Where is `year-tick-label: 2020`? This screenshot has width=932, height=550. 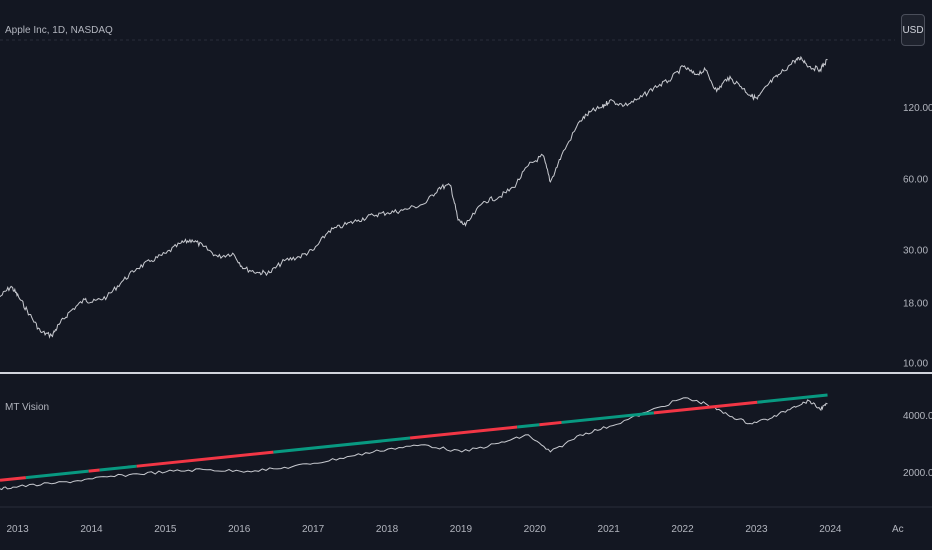 year-tick-label: 2020 is located at coordinates (535, 529).